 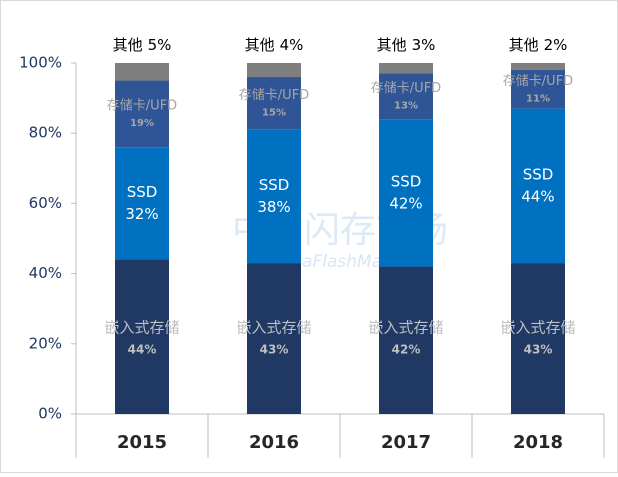 What do you see at coordinates (292, 45) in the screenshot?
I see `data-label: 4%` at bounding box center [292, 45].